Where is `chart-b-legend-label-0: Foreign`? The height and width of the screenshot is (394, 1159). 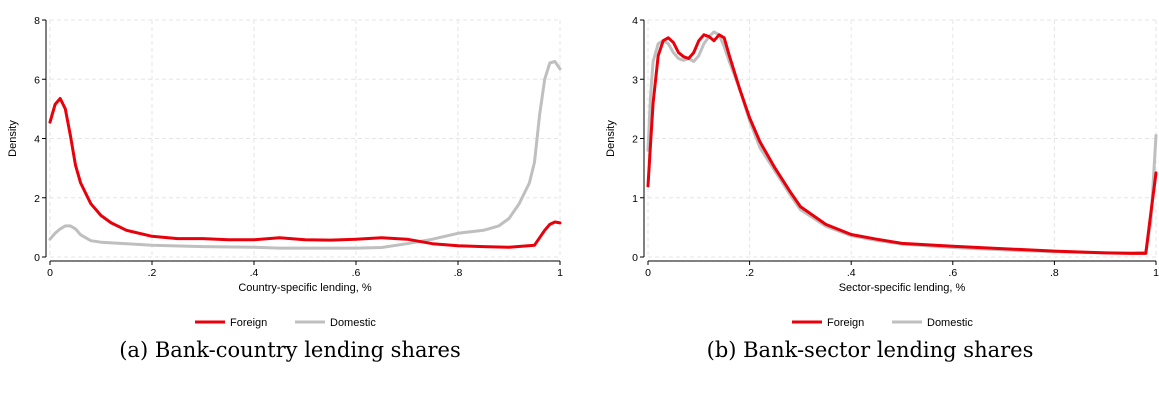 chart-b-legend-label-0: Foreign is located at coordinates (845, 323).